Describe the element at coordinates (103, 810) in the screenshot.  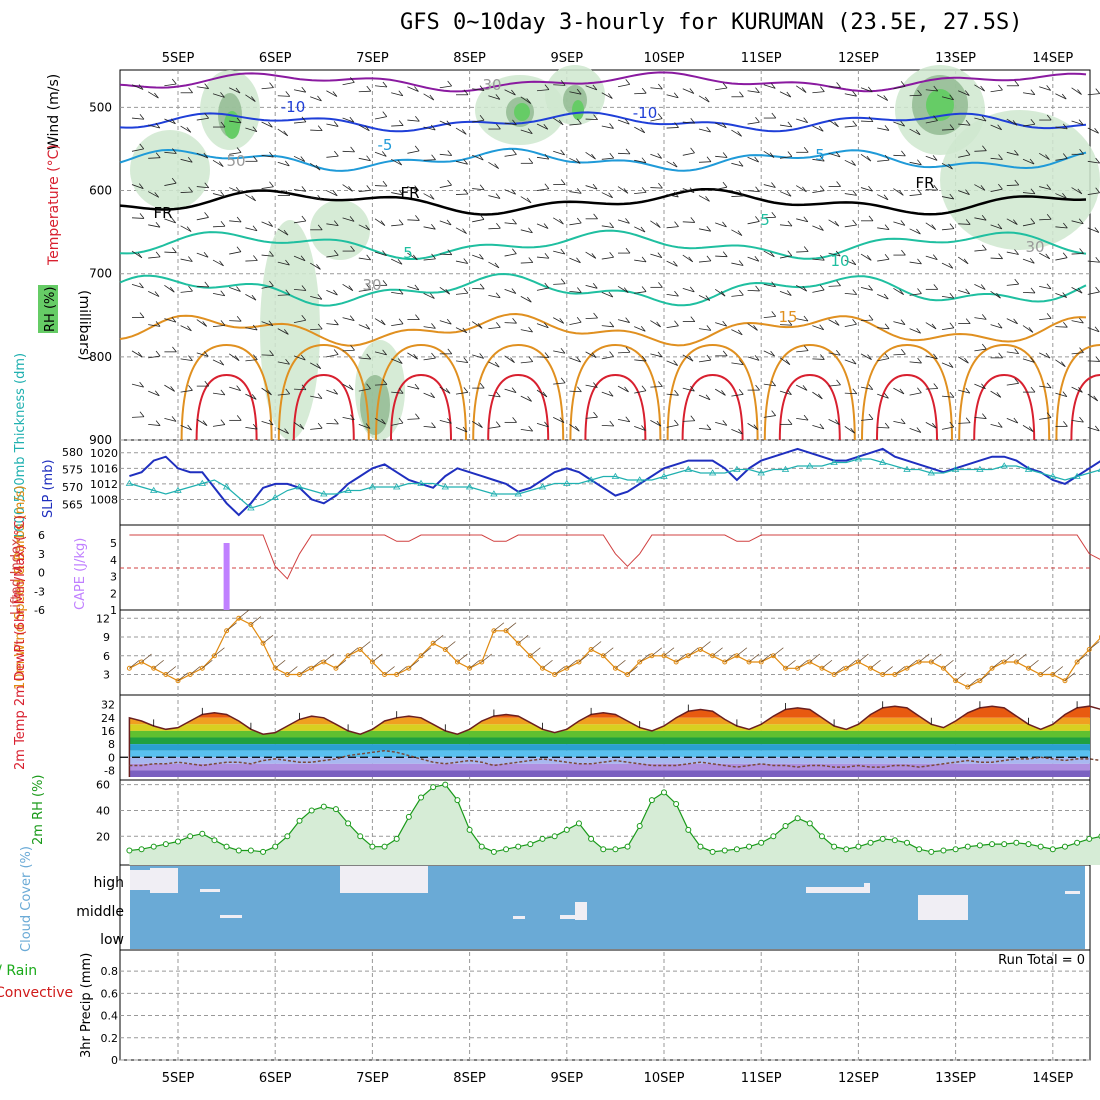
I see `rh-tick: 40` at that location.